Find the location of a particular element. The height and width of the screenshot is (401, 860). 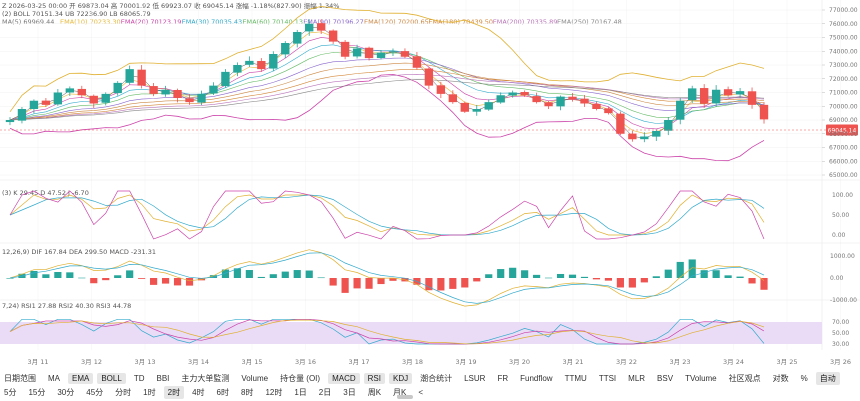

indicator-toggle-2: EMA is located at coordinates (81, 378).